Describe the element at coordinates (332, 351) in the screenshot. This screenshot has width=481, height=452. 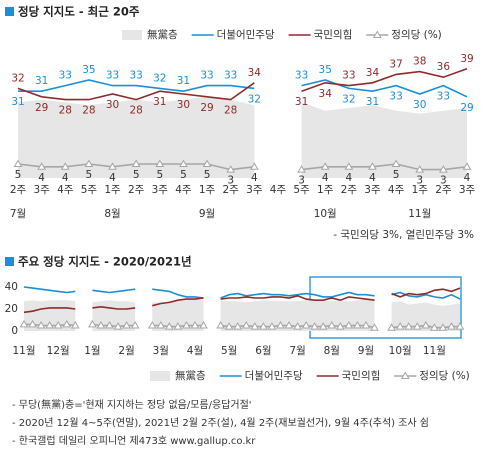
I see `x-tick-label: 8월` at that location.